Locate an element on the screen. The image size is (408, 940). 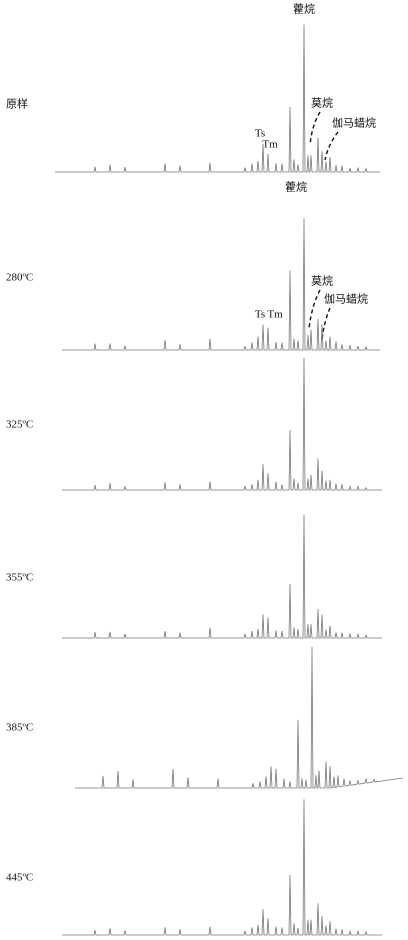
panel-label: 385ºC is located at coordinates (19, 728).